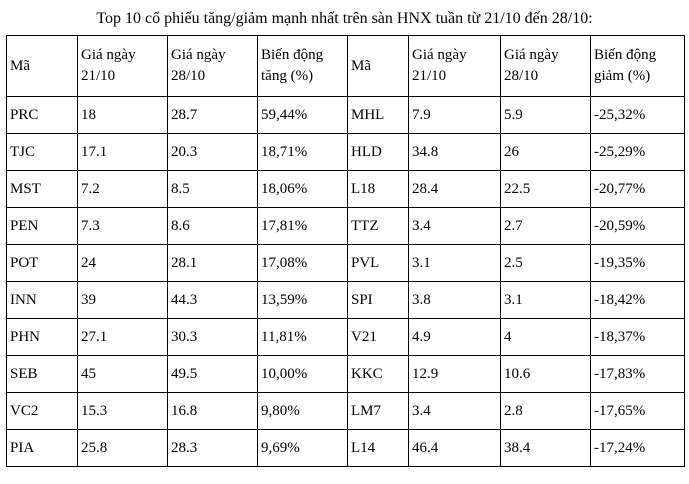 Image resolution: width=689 pixels, height=484 pixels. Describe the element at coordinates (212, 448) in the screenshot. I see `value-cell: 28.3` at that location.